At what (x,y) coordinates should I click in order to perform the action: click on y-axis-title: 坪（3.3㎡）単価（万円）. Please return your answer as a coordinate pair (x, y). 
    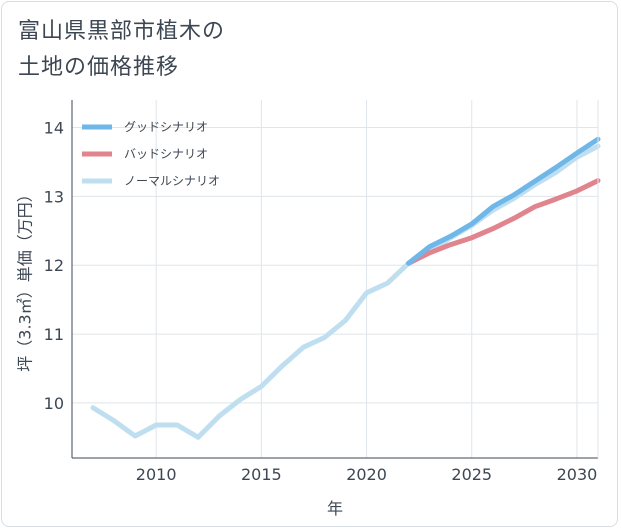
    Looking at the image, I should click on (25, 278).